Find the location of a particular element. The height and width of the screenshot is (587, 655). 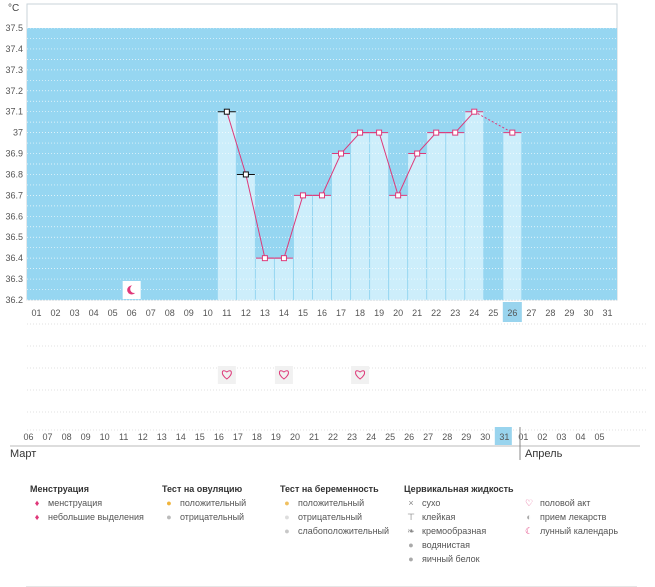

moon-icon: ☾ is located at coordinates (529, 531).